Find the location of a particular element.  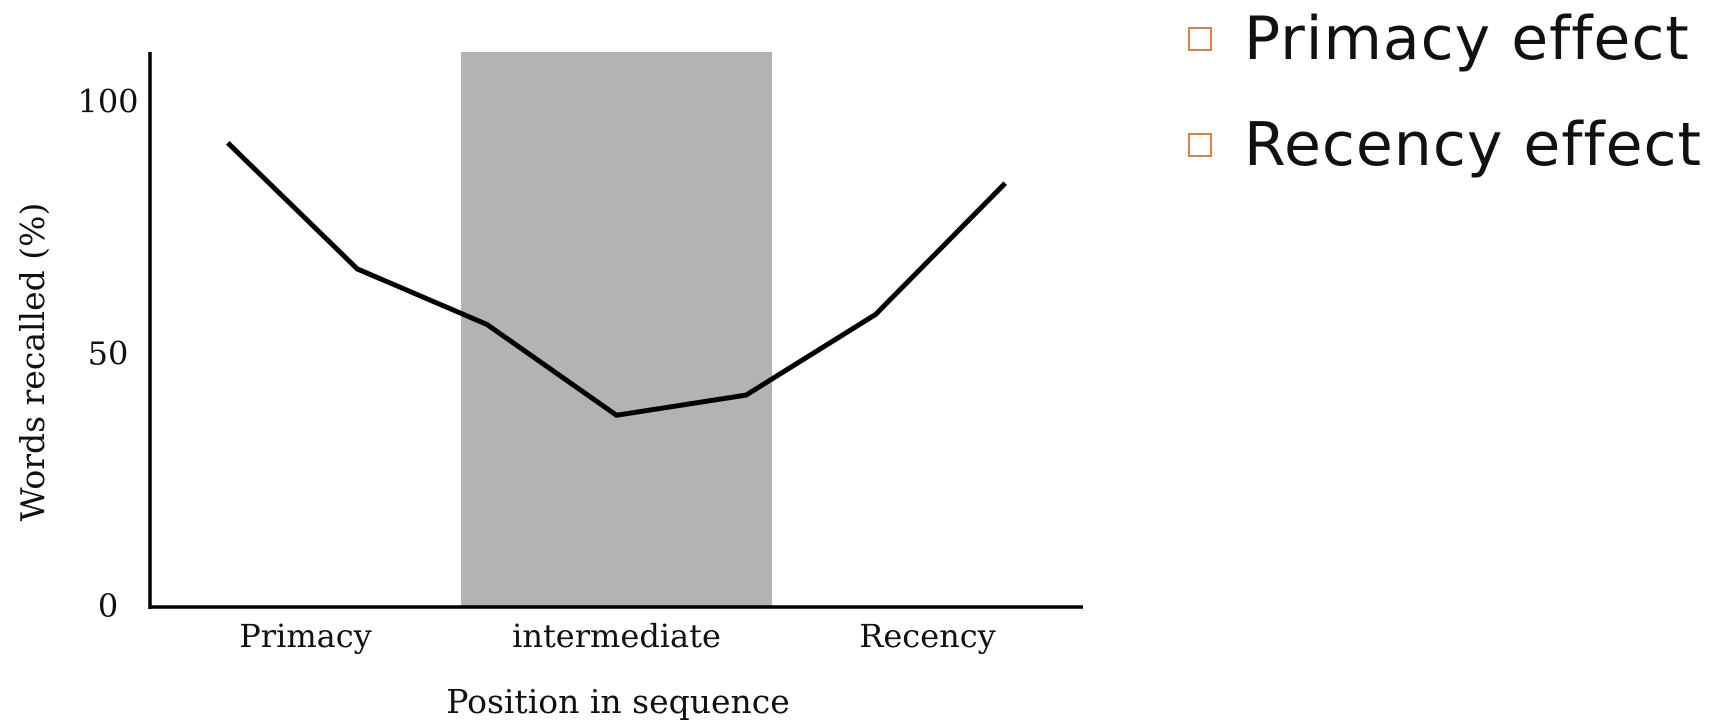

y-tick-label: 0 is located at coordinates (108, 606).